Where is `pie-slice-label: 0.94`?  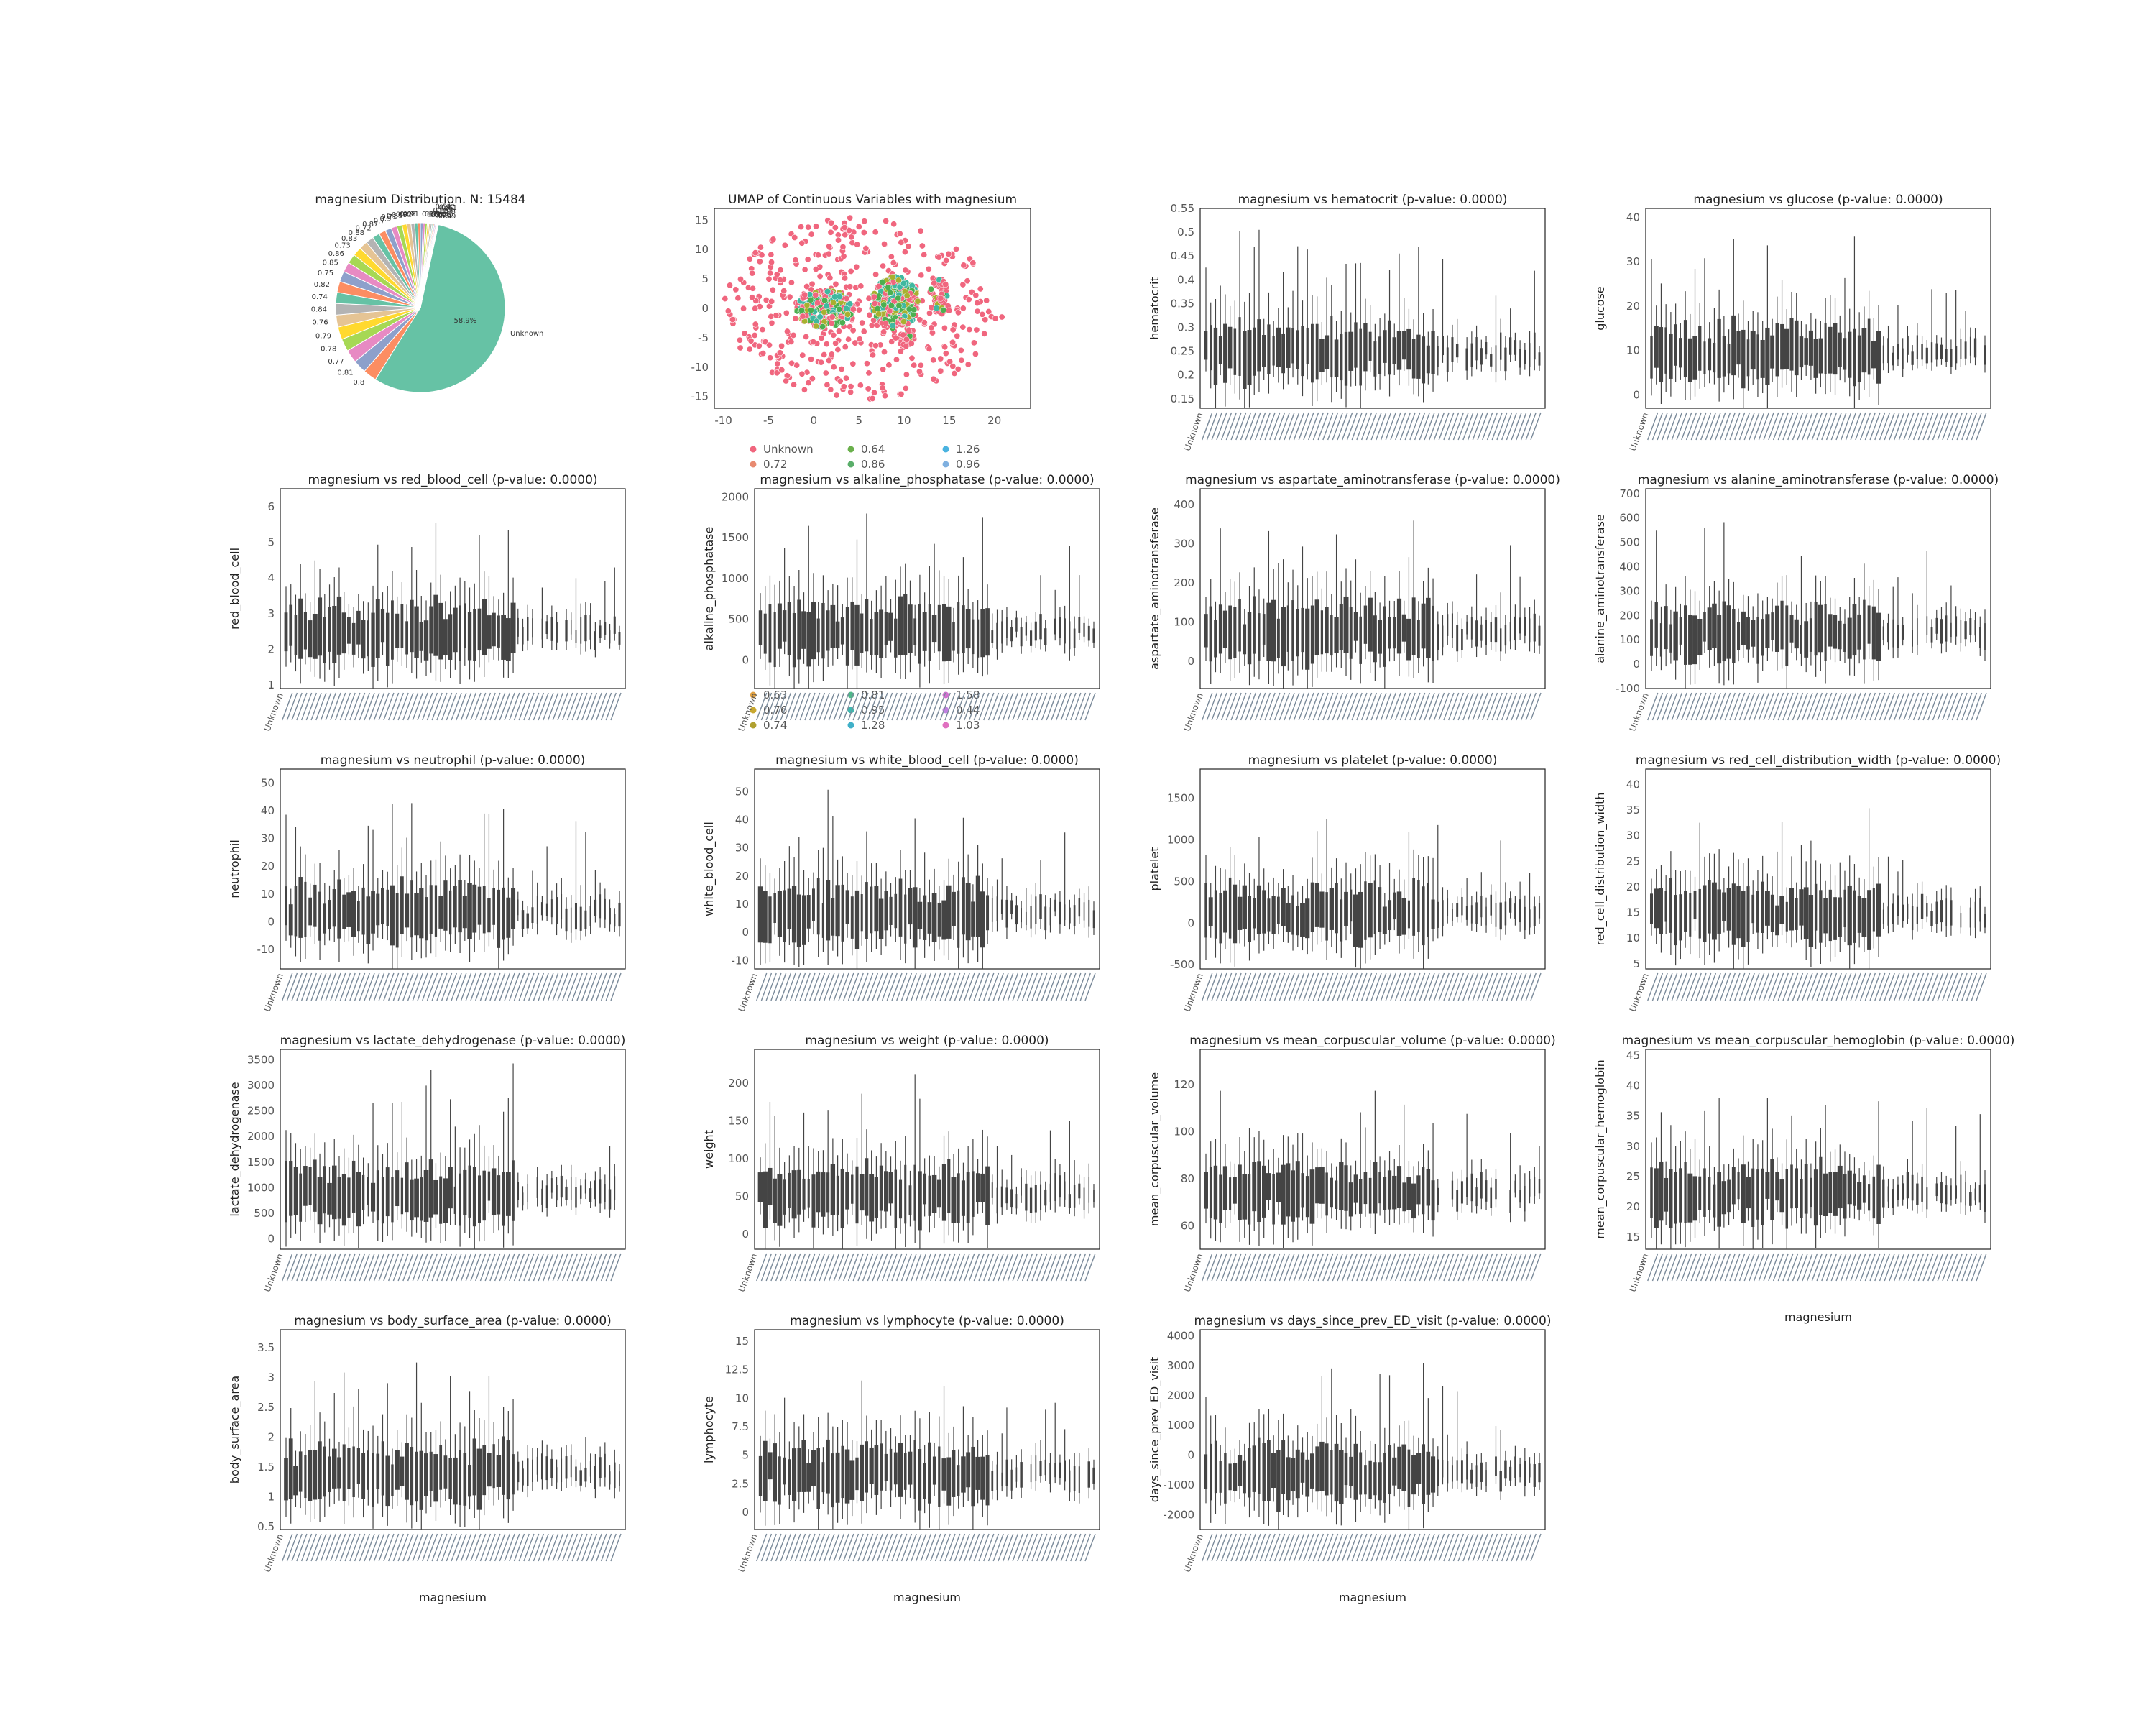 pie-slice-label: 0.94 is located at coordinates (437, 215).